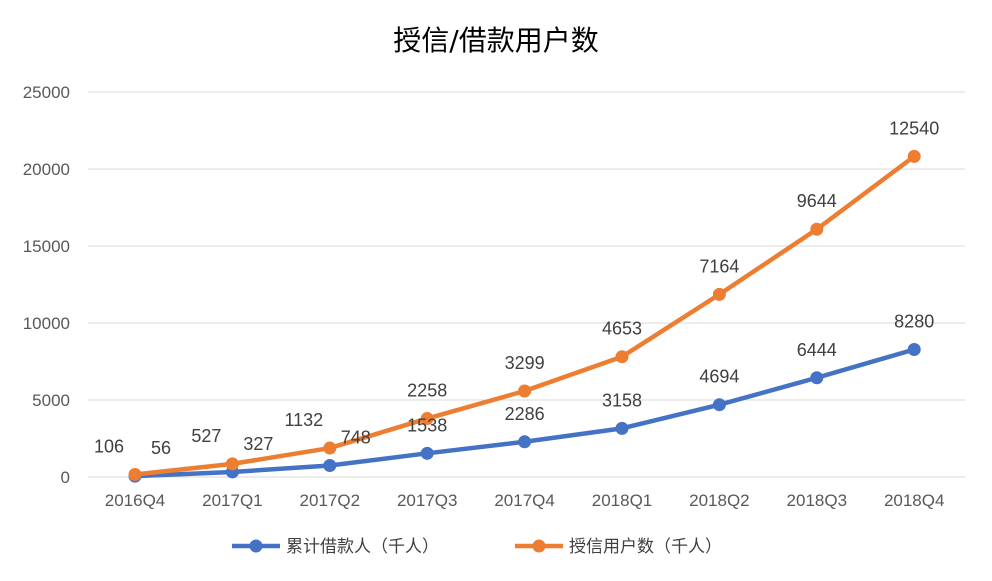 This screenshot has height=581, width=992. What do you see at coordinates (525, 414) in the screenshot?
I see `data-label: 2286` at bounding box center [525, 414].